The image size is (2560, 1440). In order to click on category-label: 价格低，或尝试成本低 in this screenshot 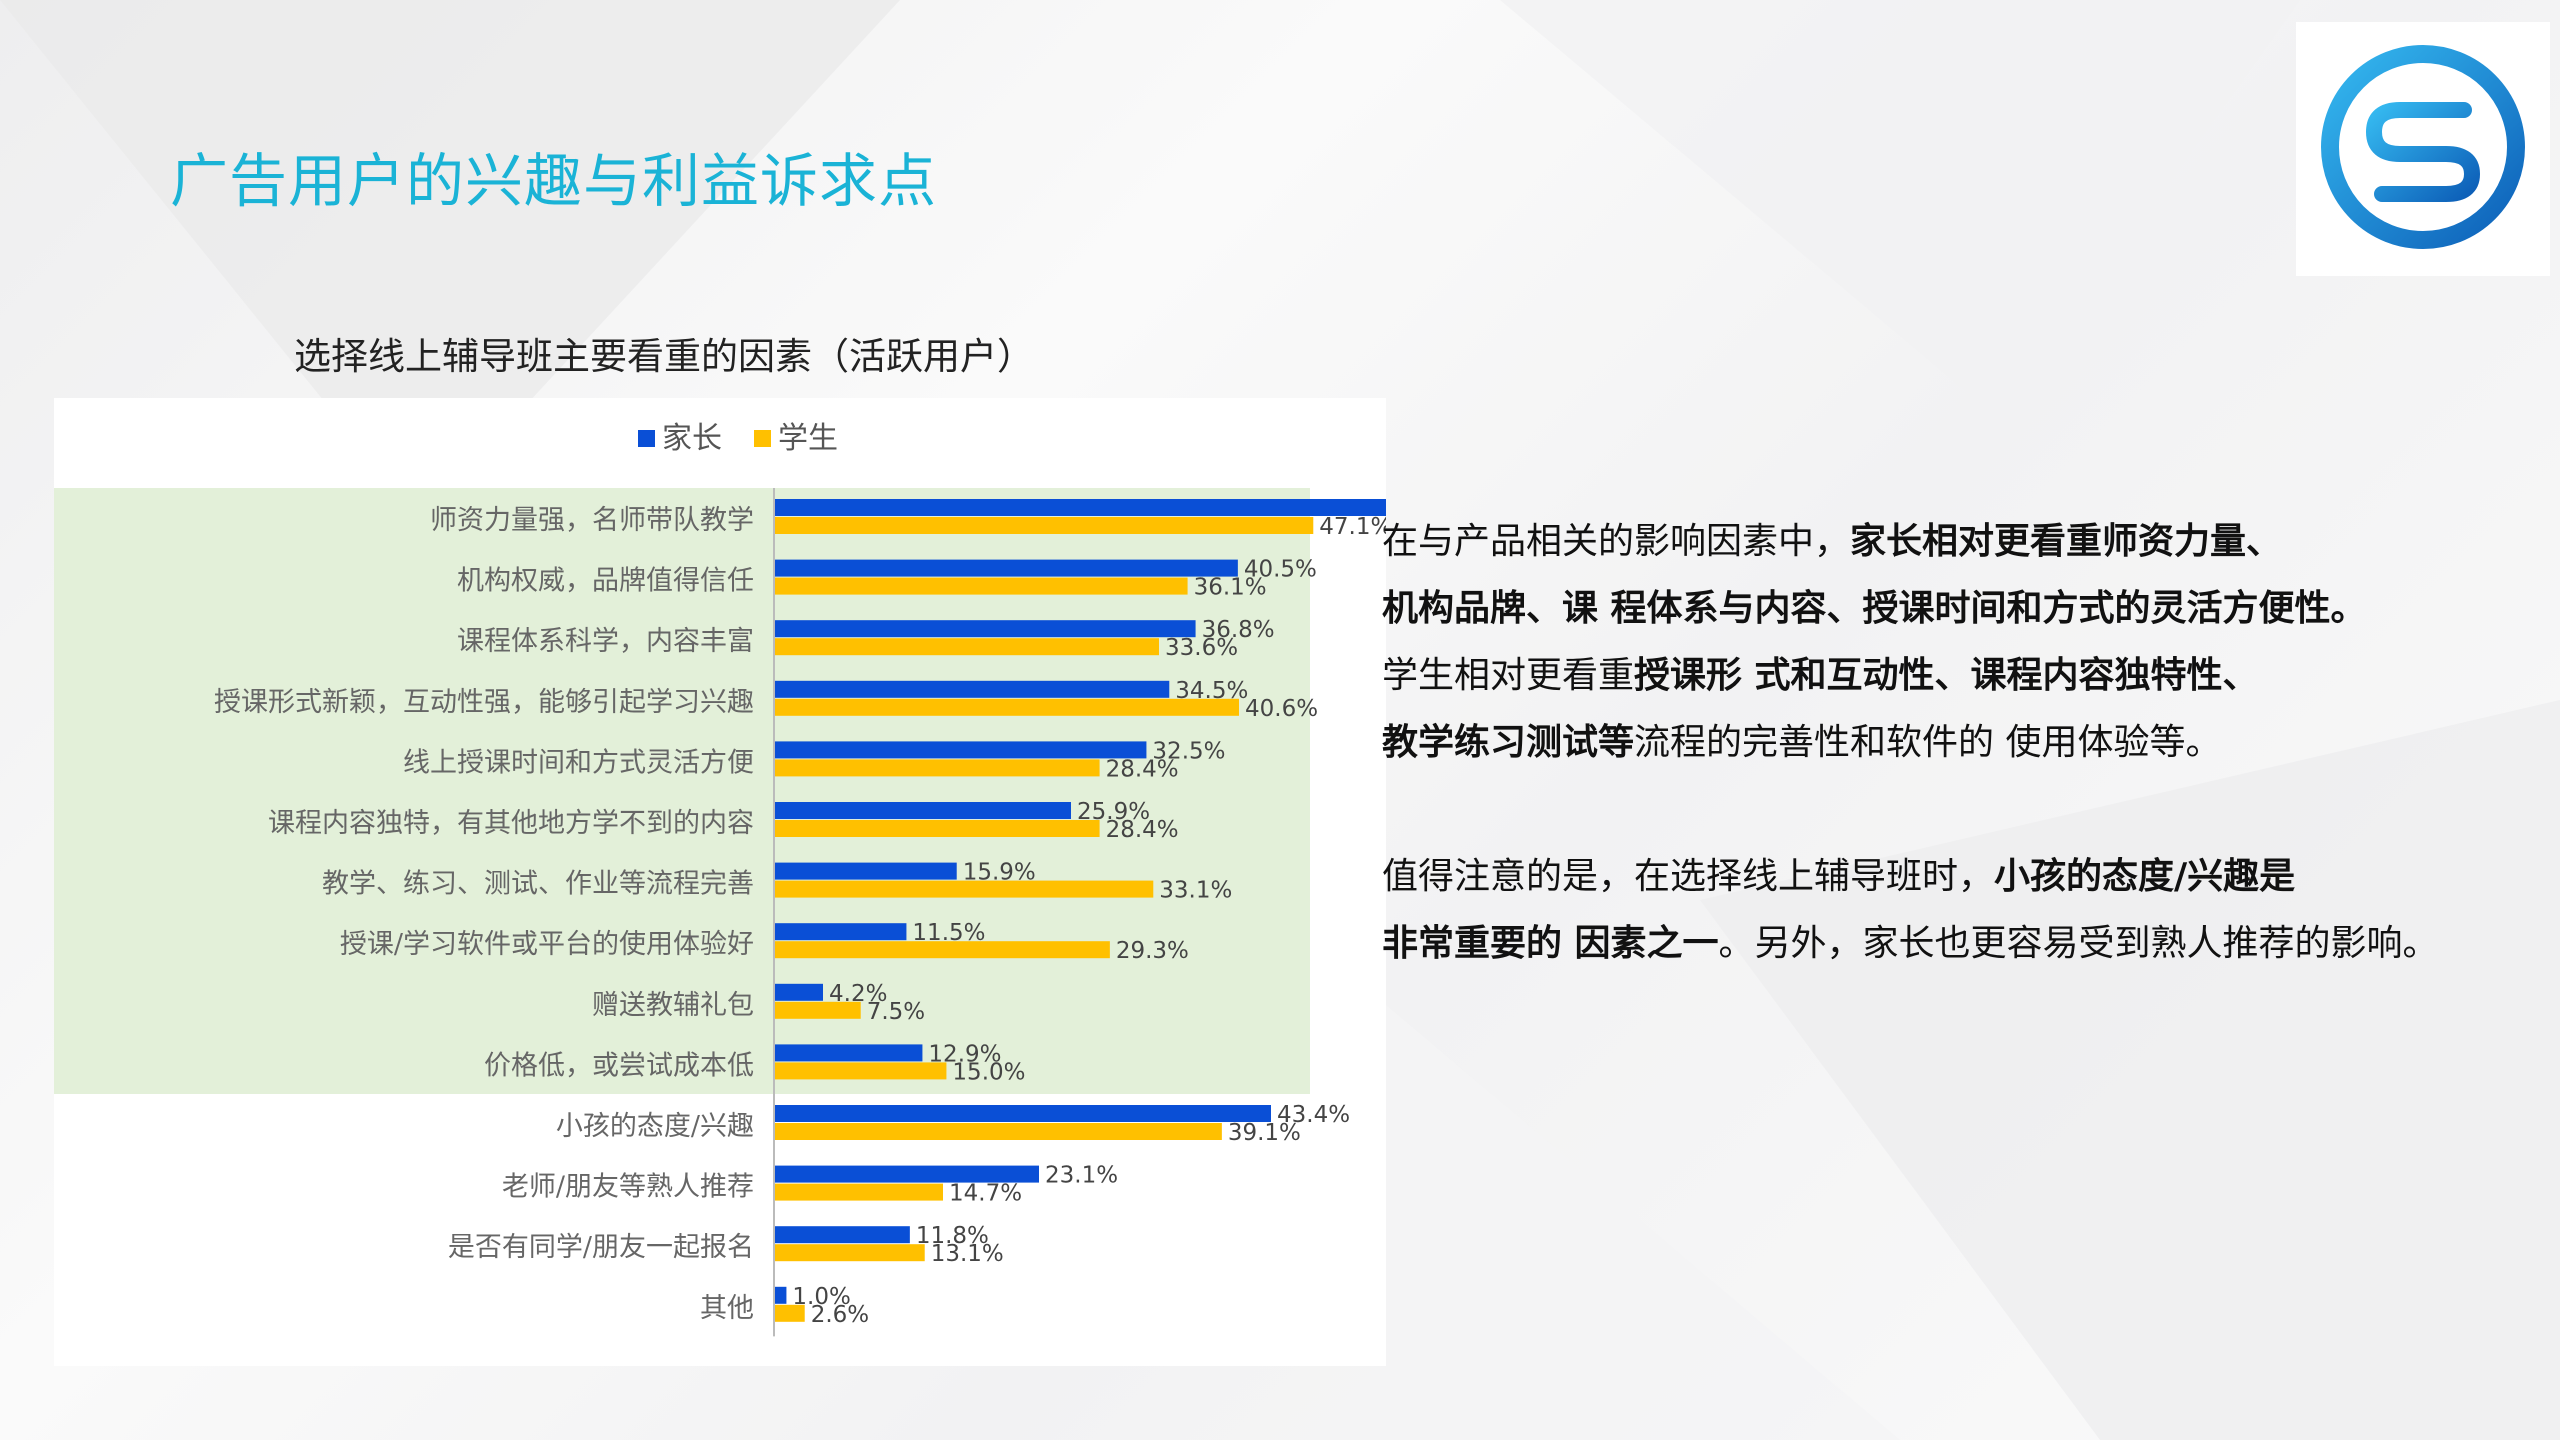, I will do `click(619, 1065)`.